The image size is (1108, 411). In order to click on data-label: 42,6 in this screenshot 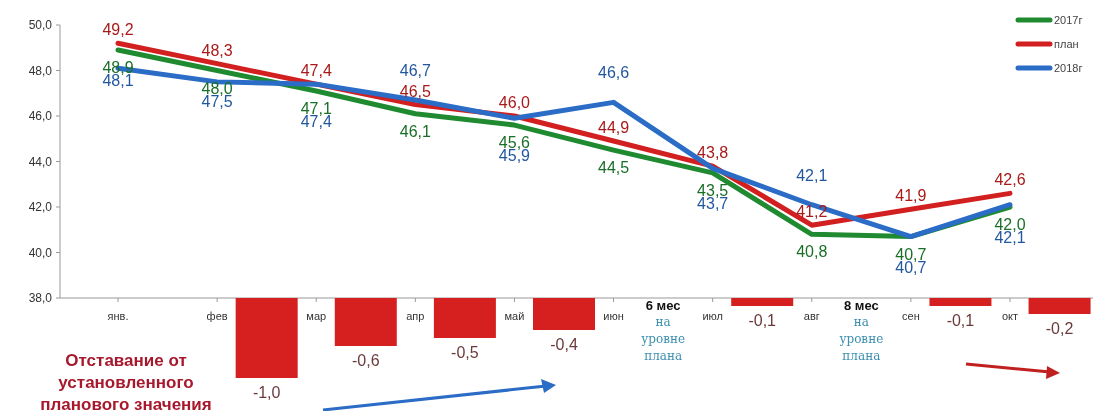, I will do `click(1010, 180)`.